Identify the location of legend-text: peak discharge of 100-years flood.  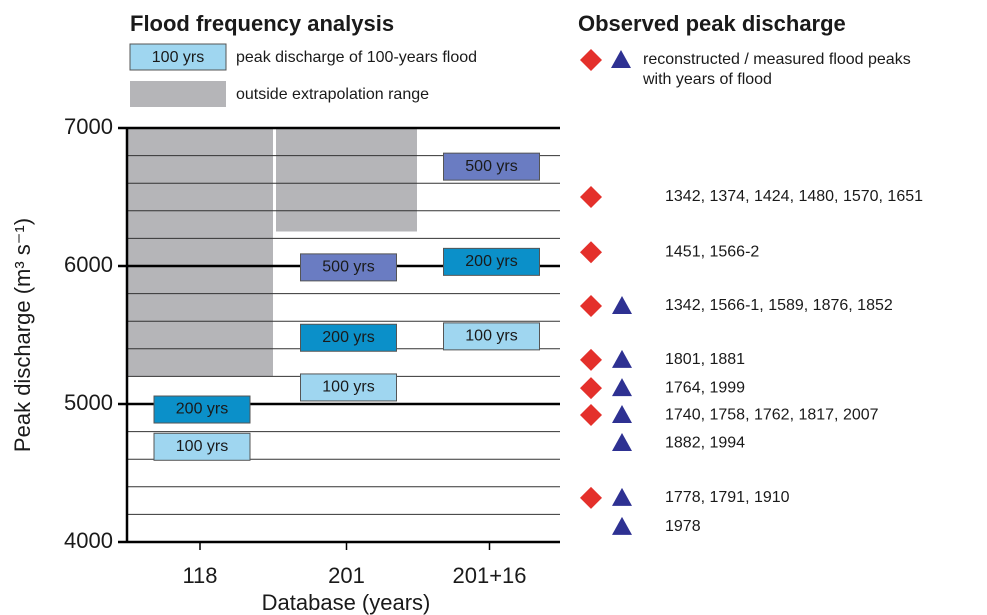
(356, 57).